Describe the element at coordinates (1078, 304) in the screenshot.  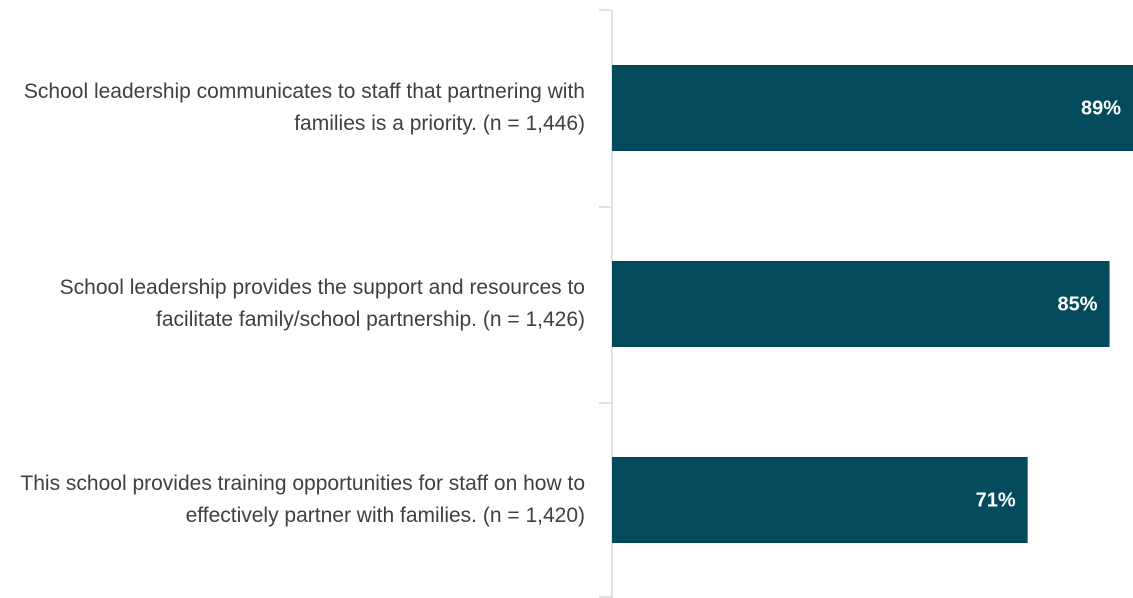
I see `value-label: 85%` at that location.